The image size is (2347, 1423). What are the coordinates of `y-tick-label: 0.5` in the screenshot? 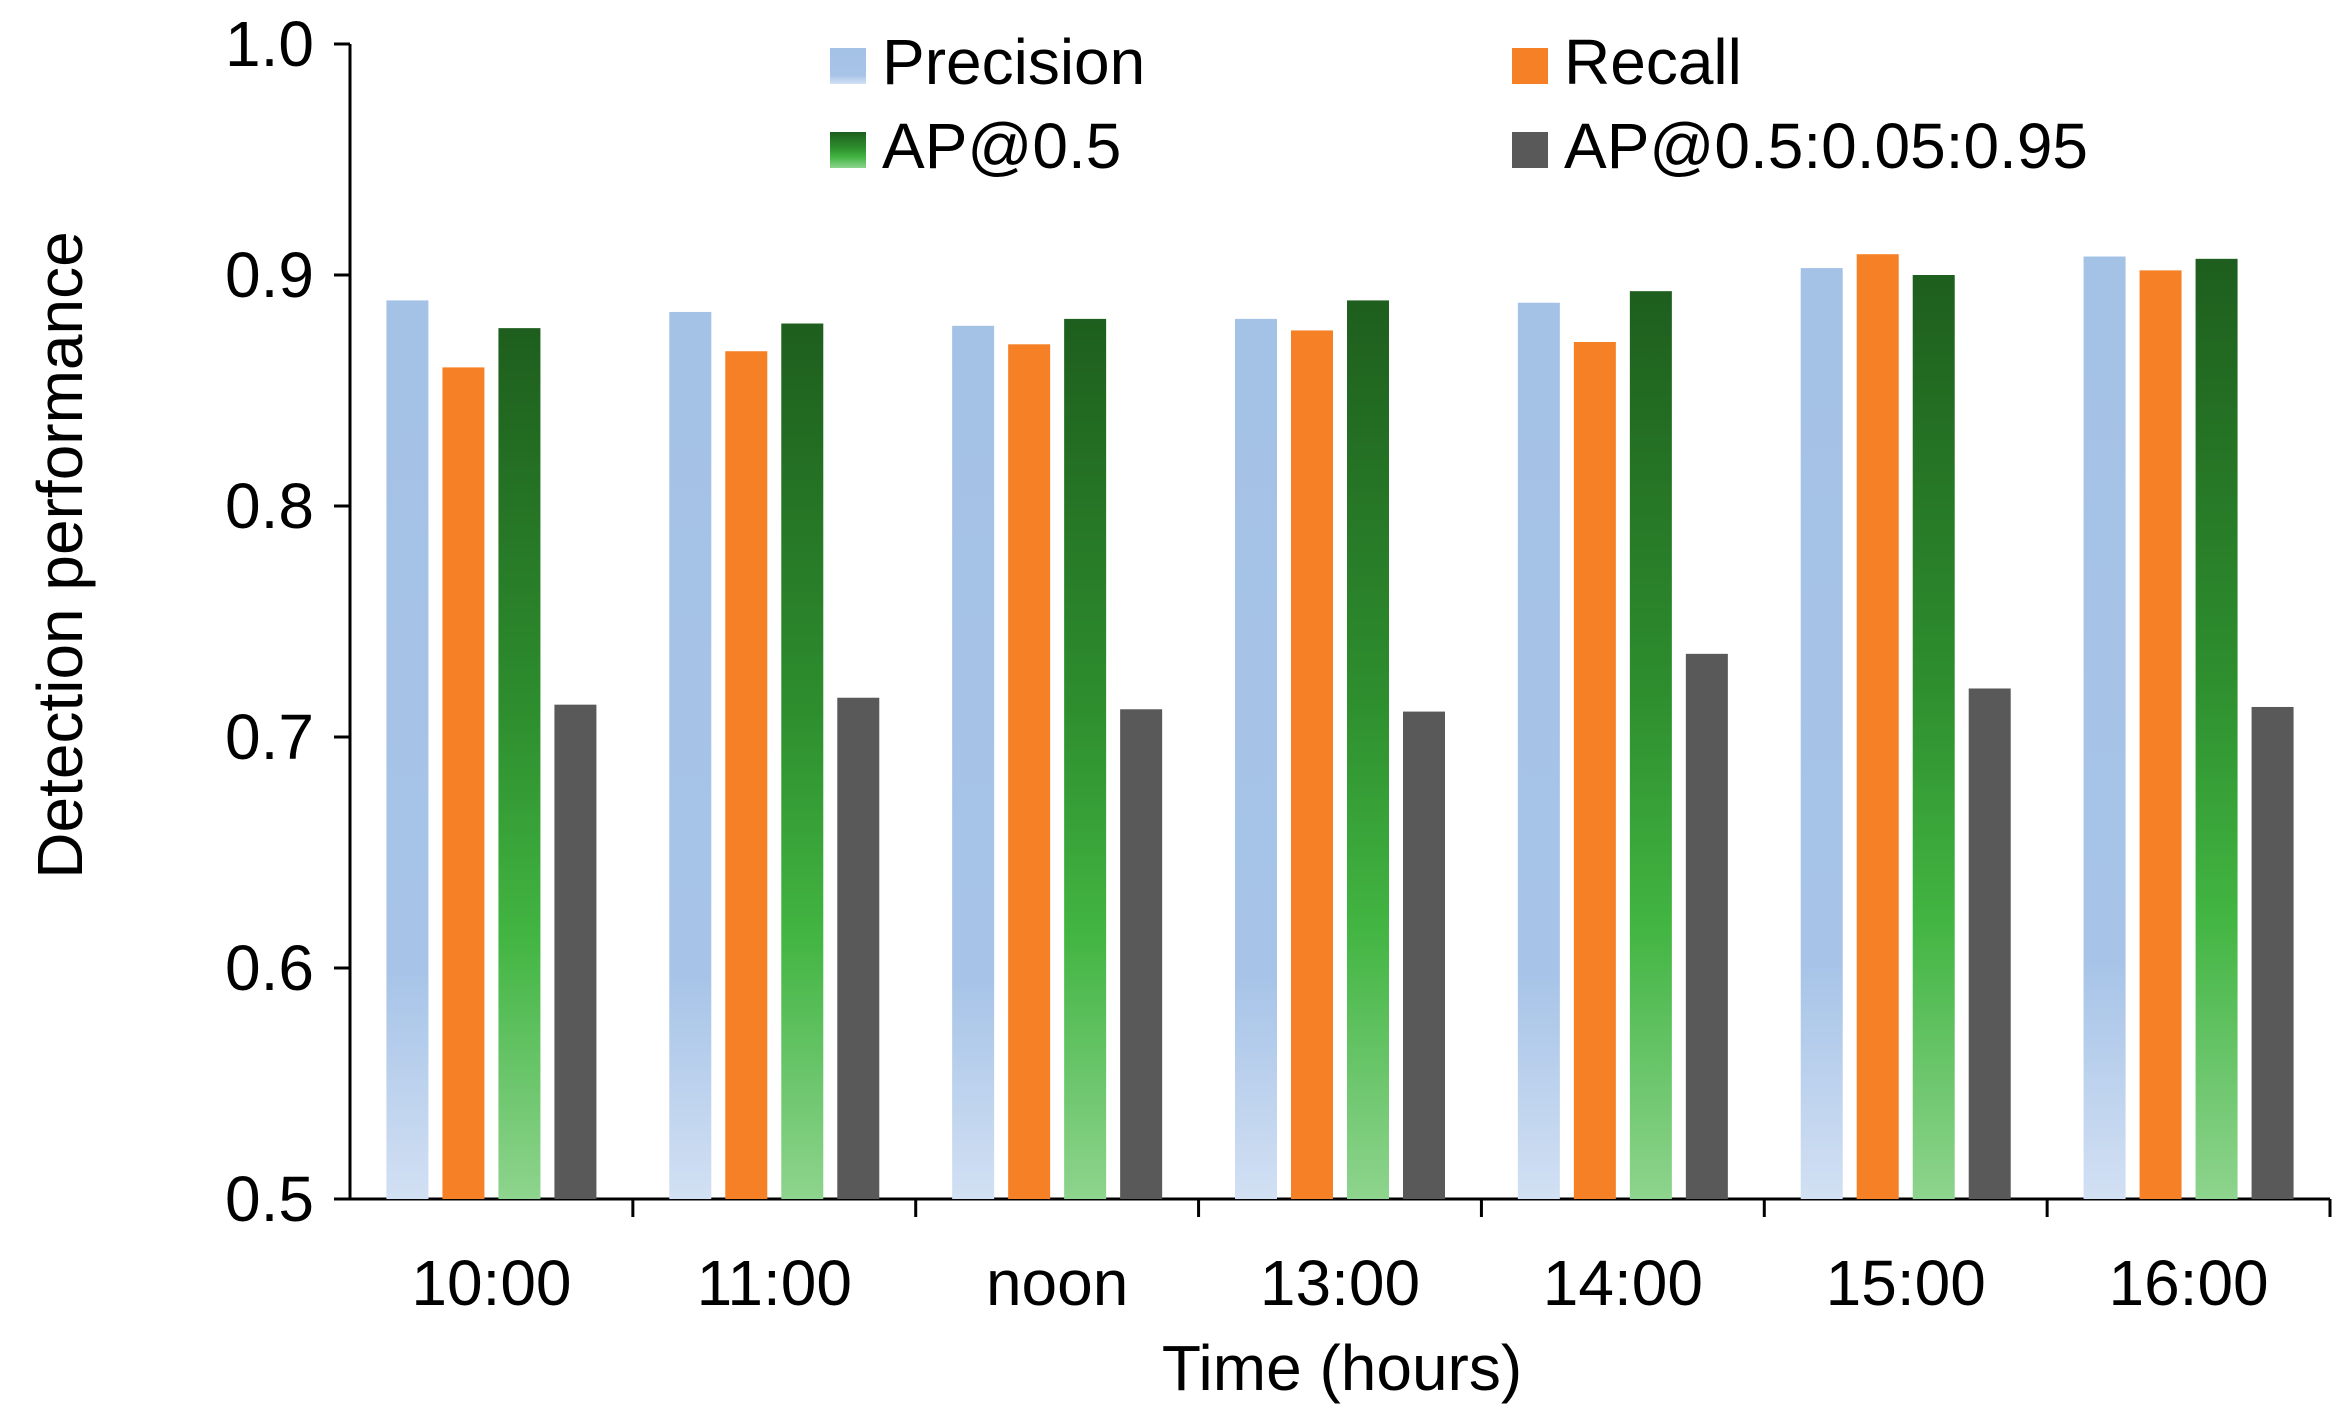 It's located at (269, 1199).